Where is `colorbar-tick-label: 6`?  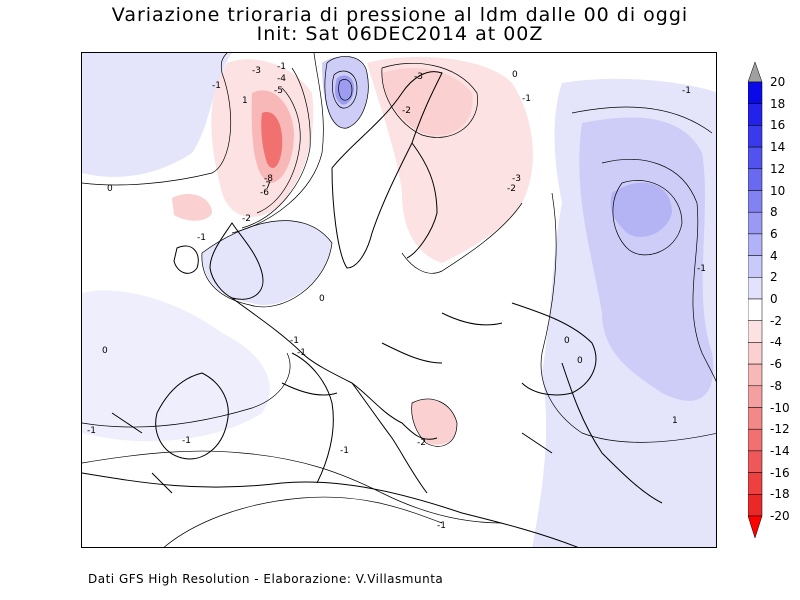
colorbar-tick-label: 6 is located at coordinates (774, 233).